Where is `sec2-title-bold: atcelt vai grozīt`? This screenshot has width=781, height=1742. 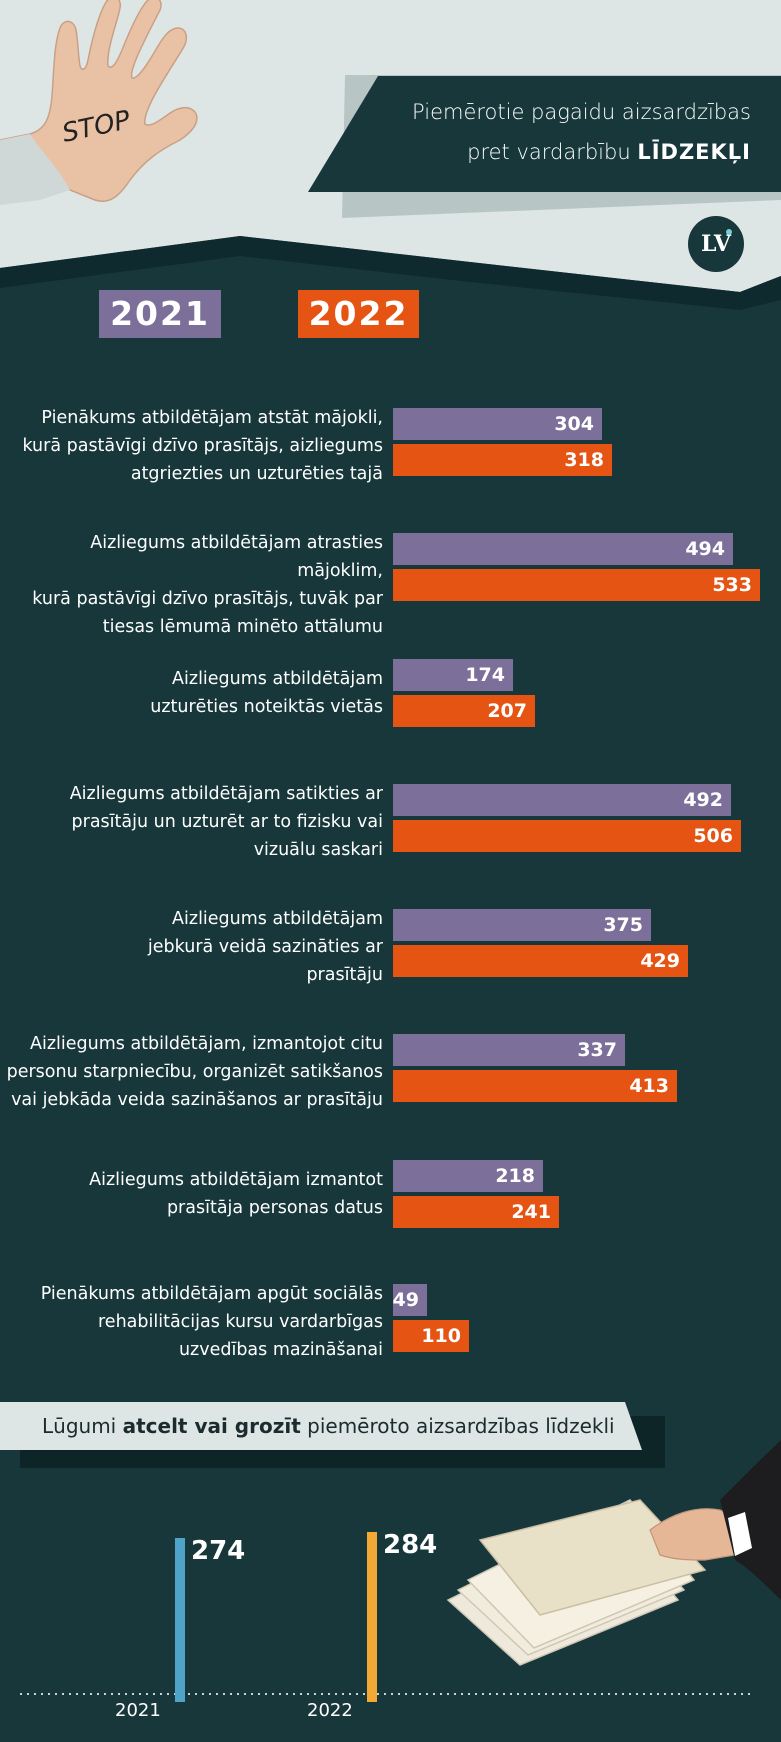 sec2-title-bold: atcelt vai grozīt is located at coordinates (211, 1426).